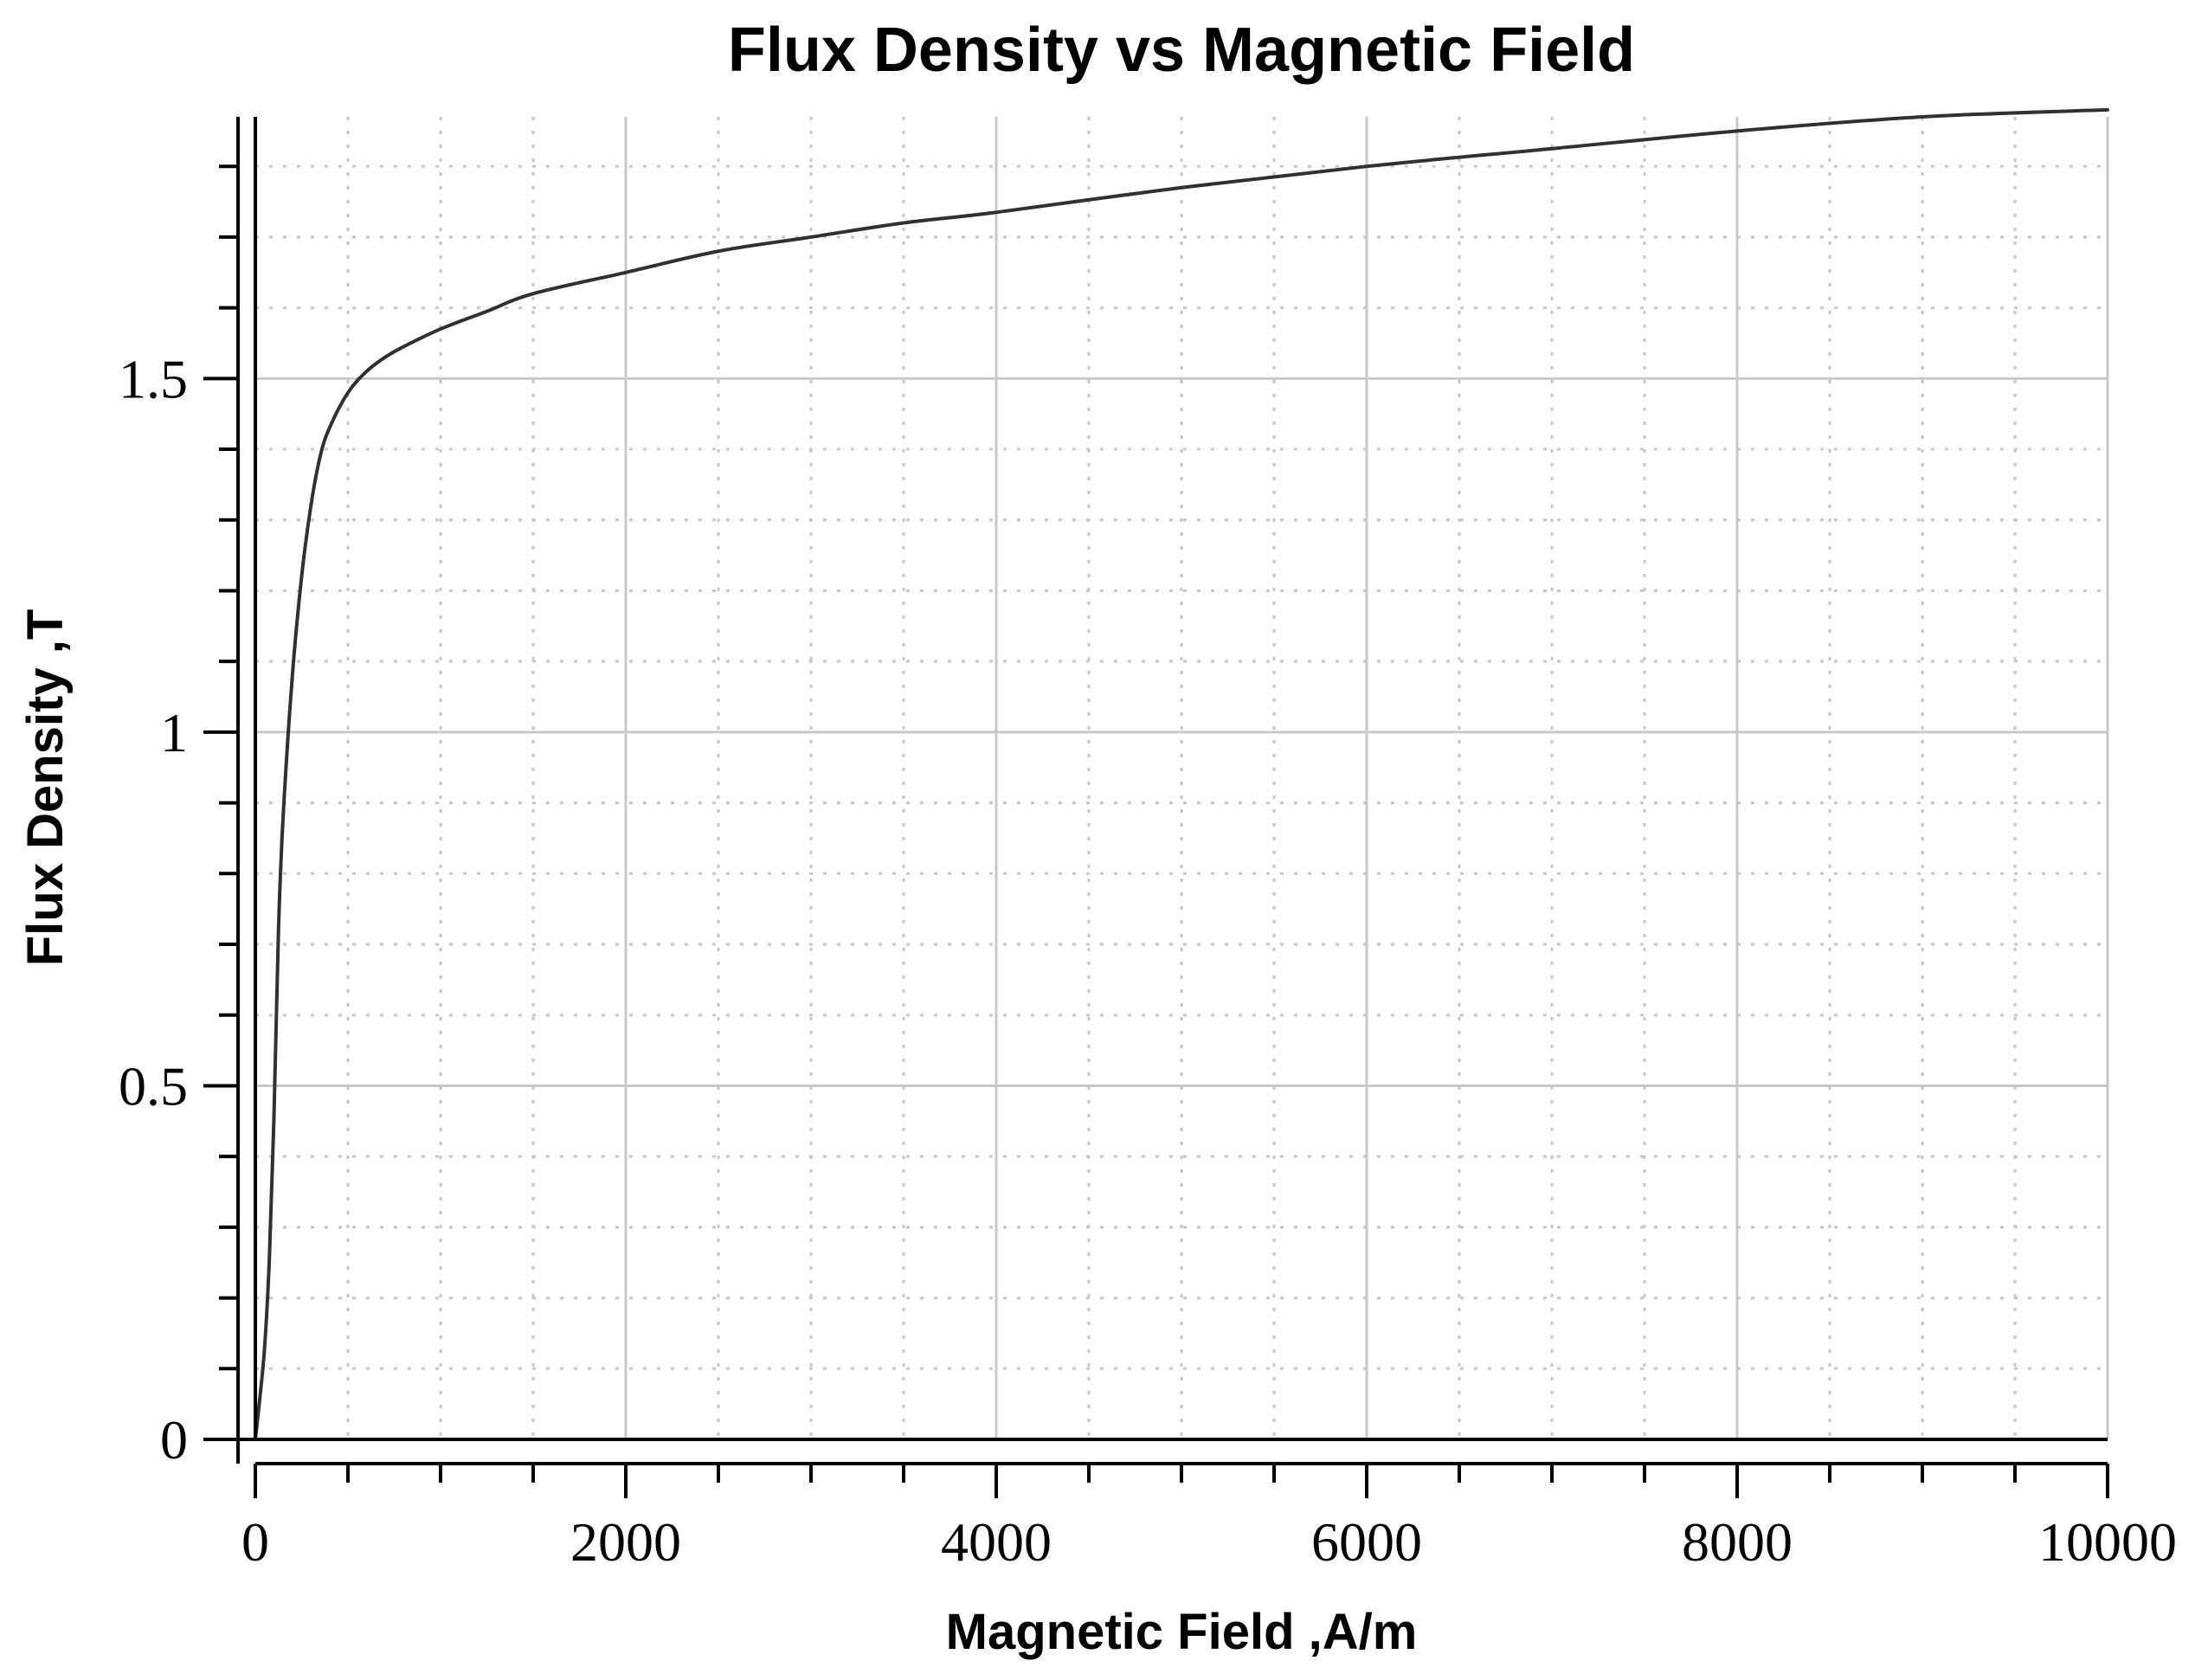 The width and height of the screenshot is (2195, 1680). Describe the element at coordinates (625, 1542) in the screenshot. I see `x-tick-label: 2000` at that location.